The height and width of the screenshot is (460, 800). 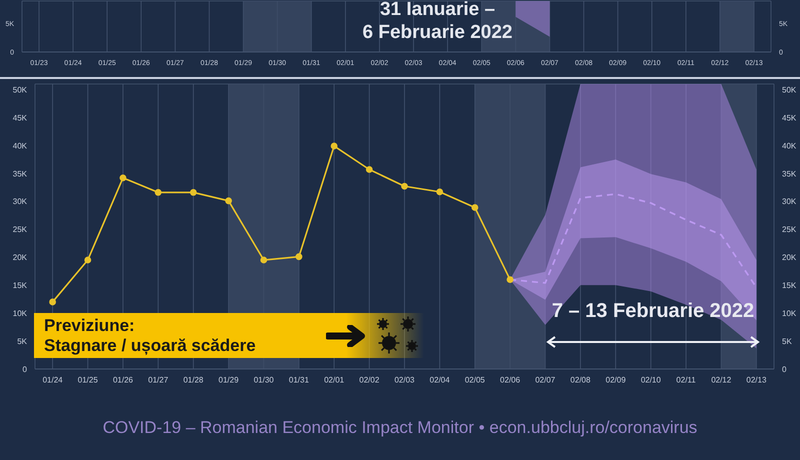 What do you see at coordinates (721, 380) in the screenshot?
I see `x-tick-label: 02/12` at bounding box center [721, 380].